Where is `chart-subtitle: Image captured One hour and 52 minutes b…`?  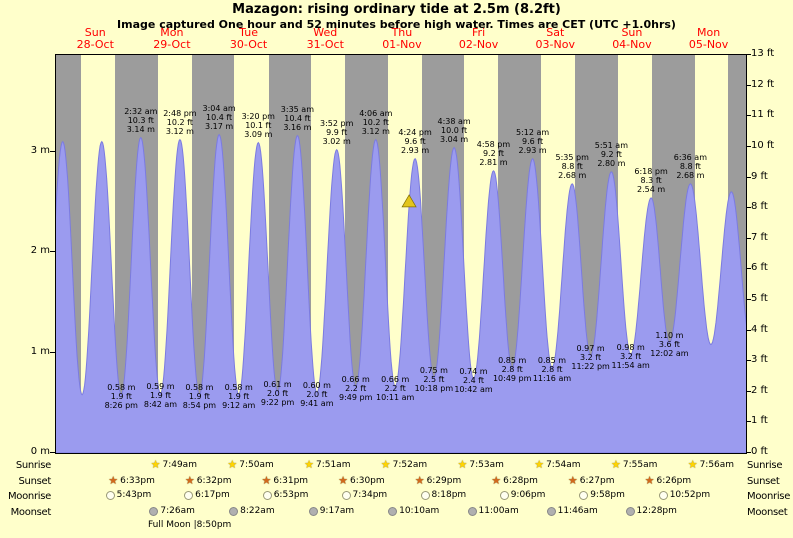 chart-subtitle: Image captured One hour and 52 minutes b… is located at coordinates (396, 24).